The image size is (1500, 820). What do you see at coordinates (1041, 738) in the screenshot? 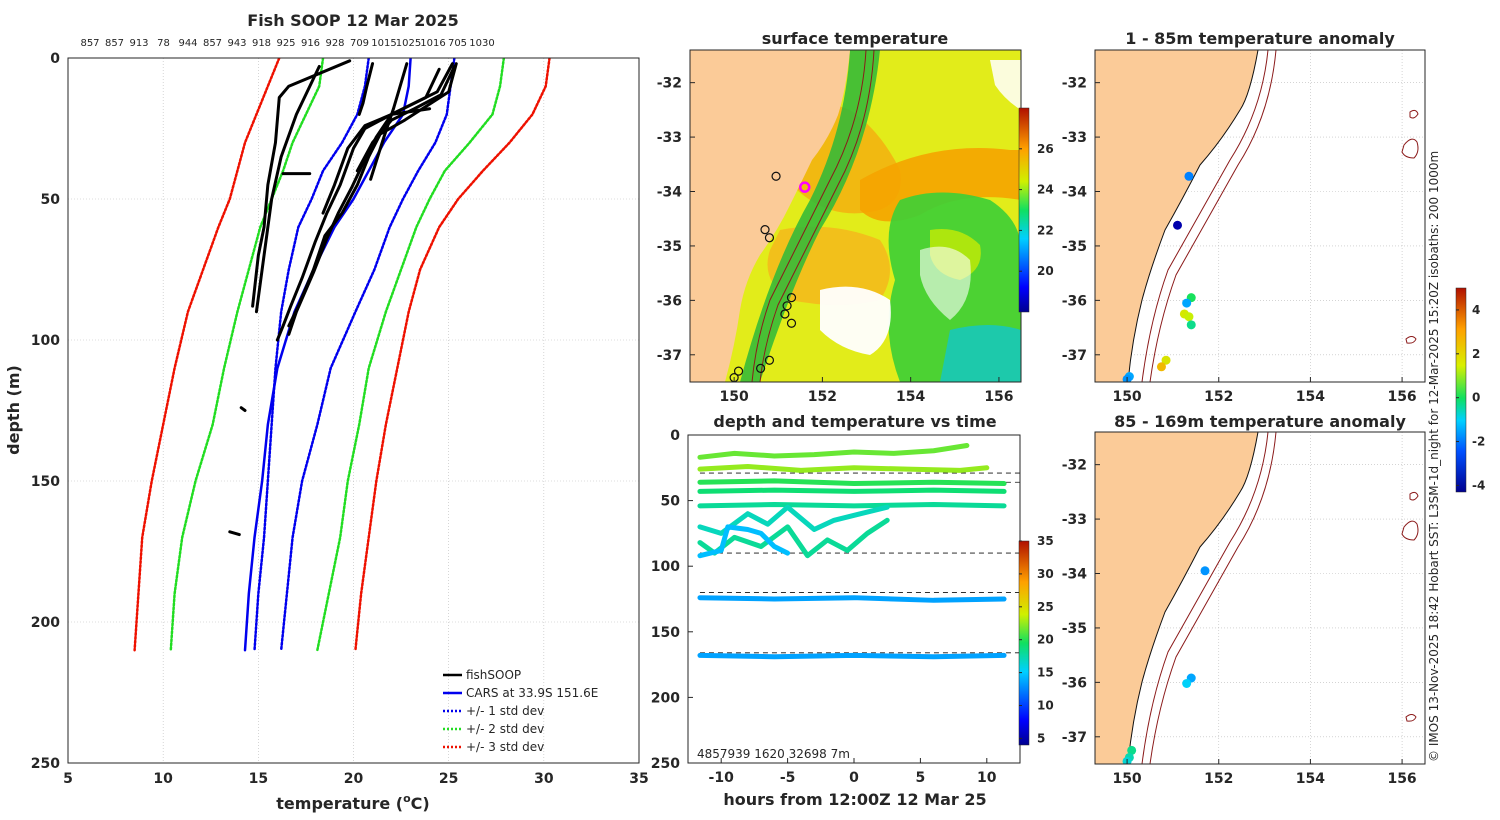
I see `depth-time-colorbar-label: 5` at bounding box center [1041, 738].